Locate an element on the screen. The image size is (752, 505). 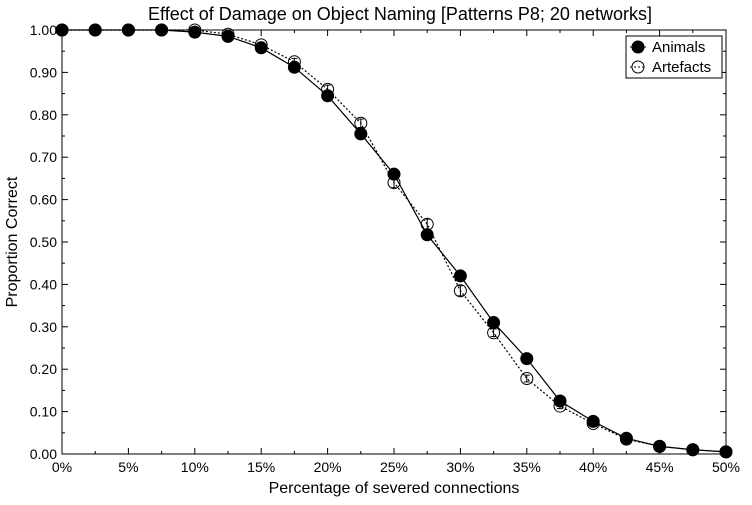
y-tick-label: 0.30 is located at coordinates (43, 327).